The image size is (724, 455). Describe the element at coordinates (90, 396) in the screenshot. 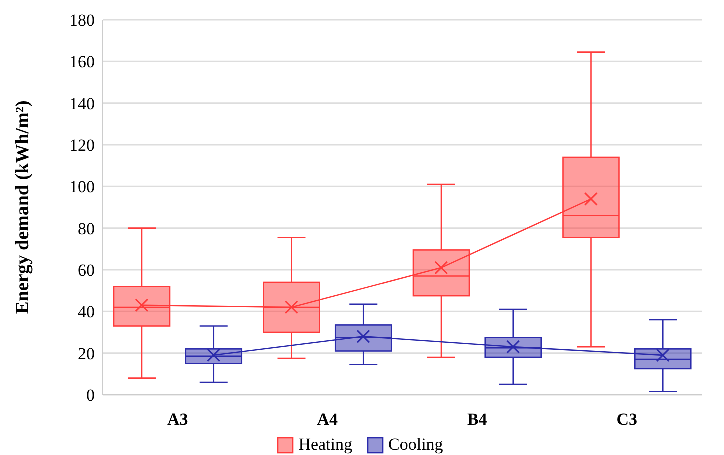

I see `y-tick-label: 0` at that location.